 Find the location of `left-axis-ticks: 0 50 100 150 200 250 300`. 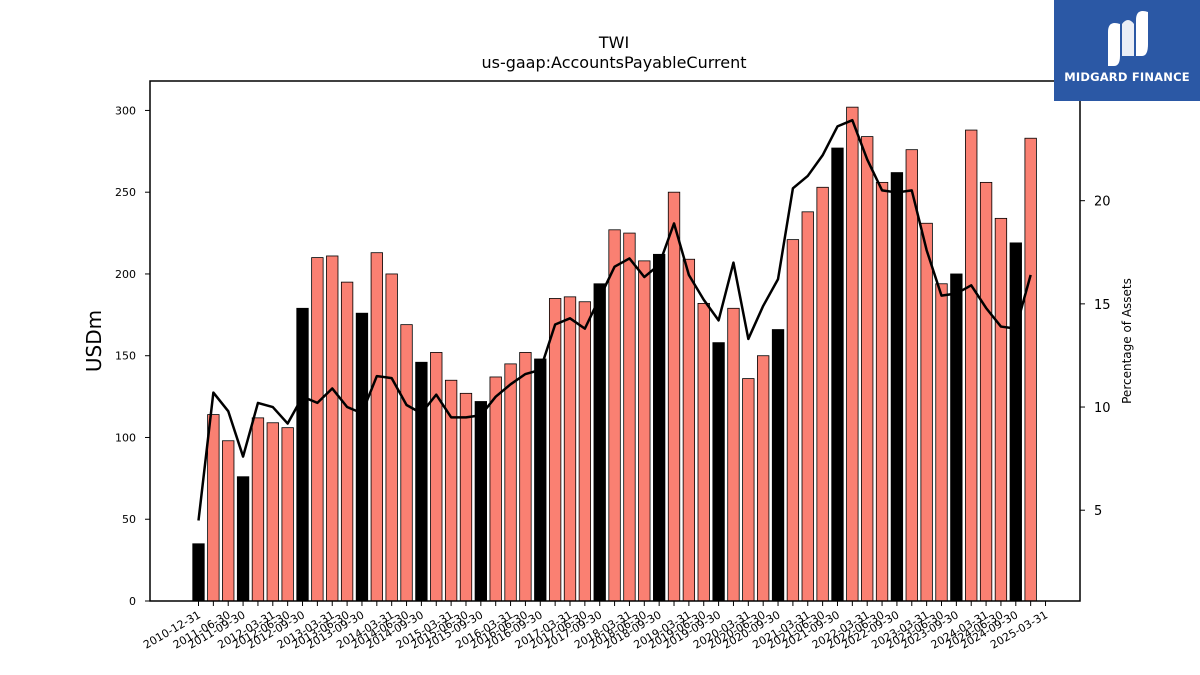

left-axis-ticks: 0 50 100 150 200 250 300 is located at coordinates (132, 356).